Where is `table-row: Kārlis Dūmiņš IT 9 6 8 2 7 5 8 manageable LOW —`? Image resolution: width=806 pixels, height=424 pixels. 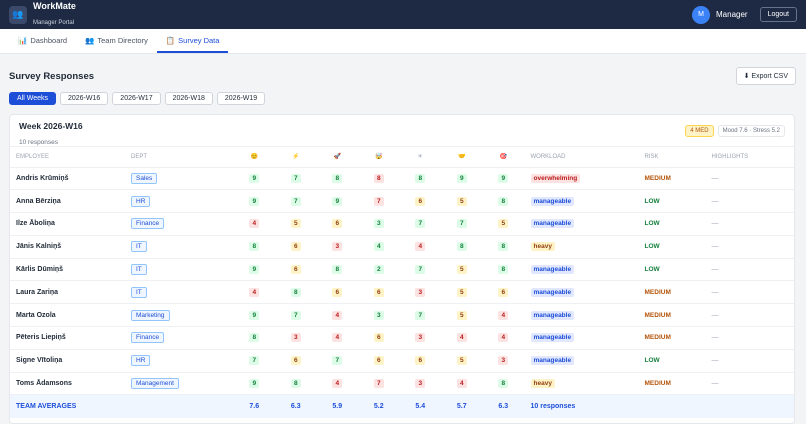
table-row: Kārlis Dūmiņš IT 9 6 8 2 7 5 8 manageable LOW — is located at coordinates (402, 269).